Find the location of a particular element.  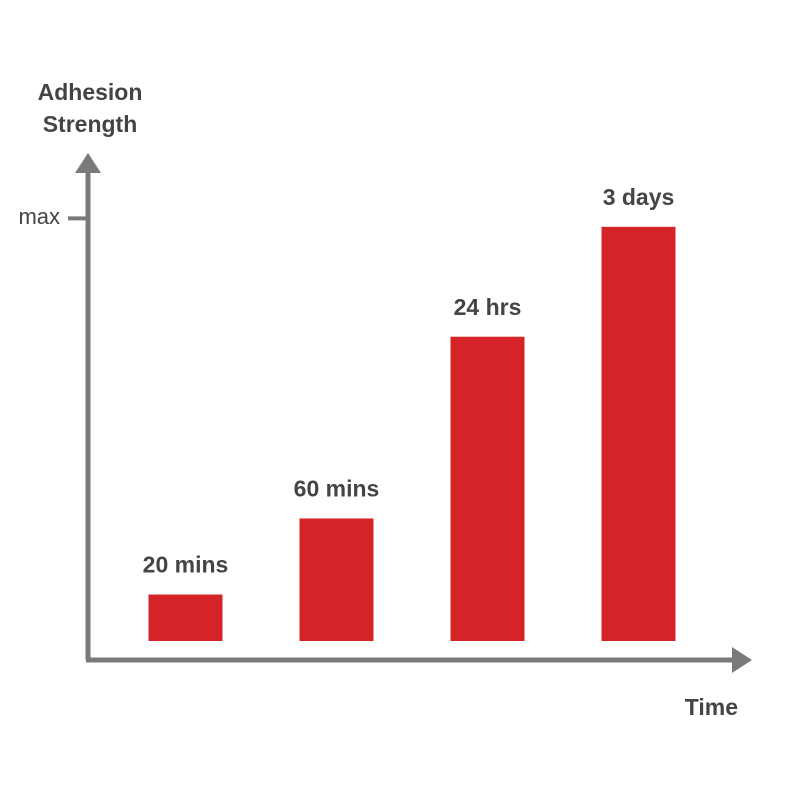

y-arrow is located at coordinates (88, 163).